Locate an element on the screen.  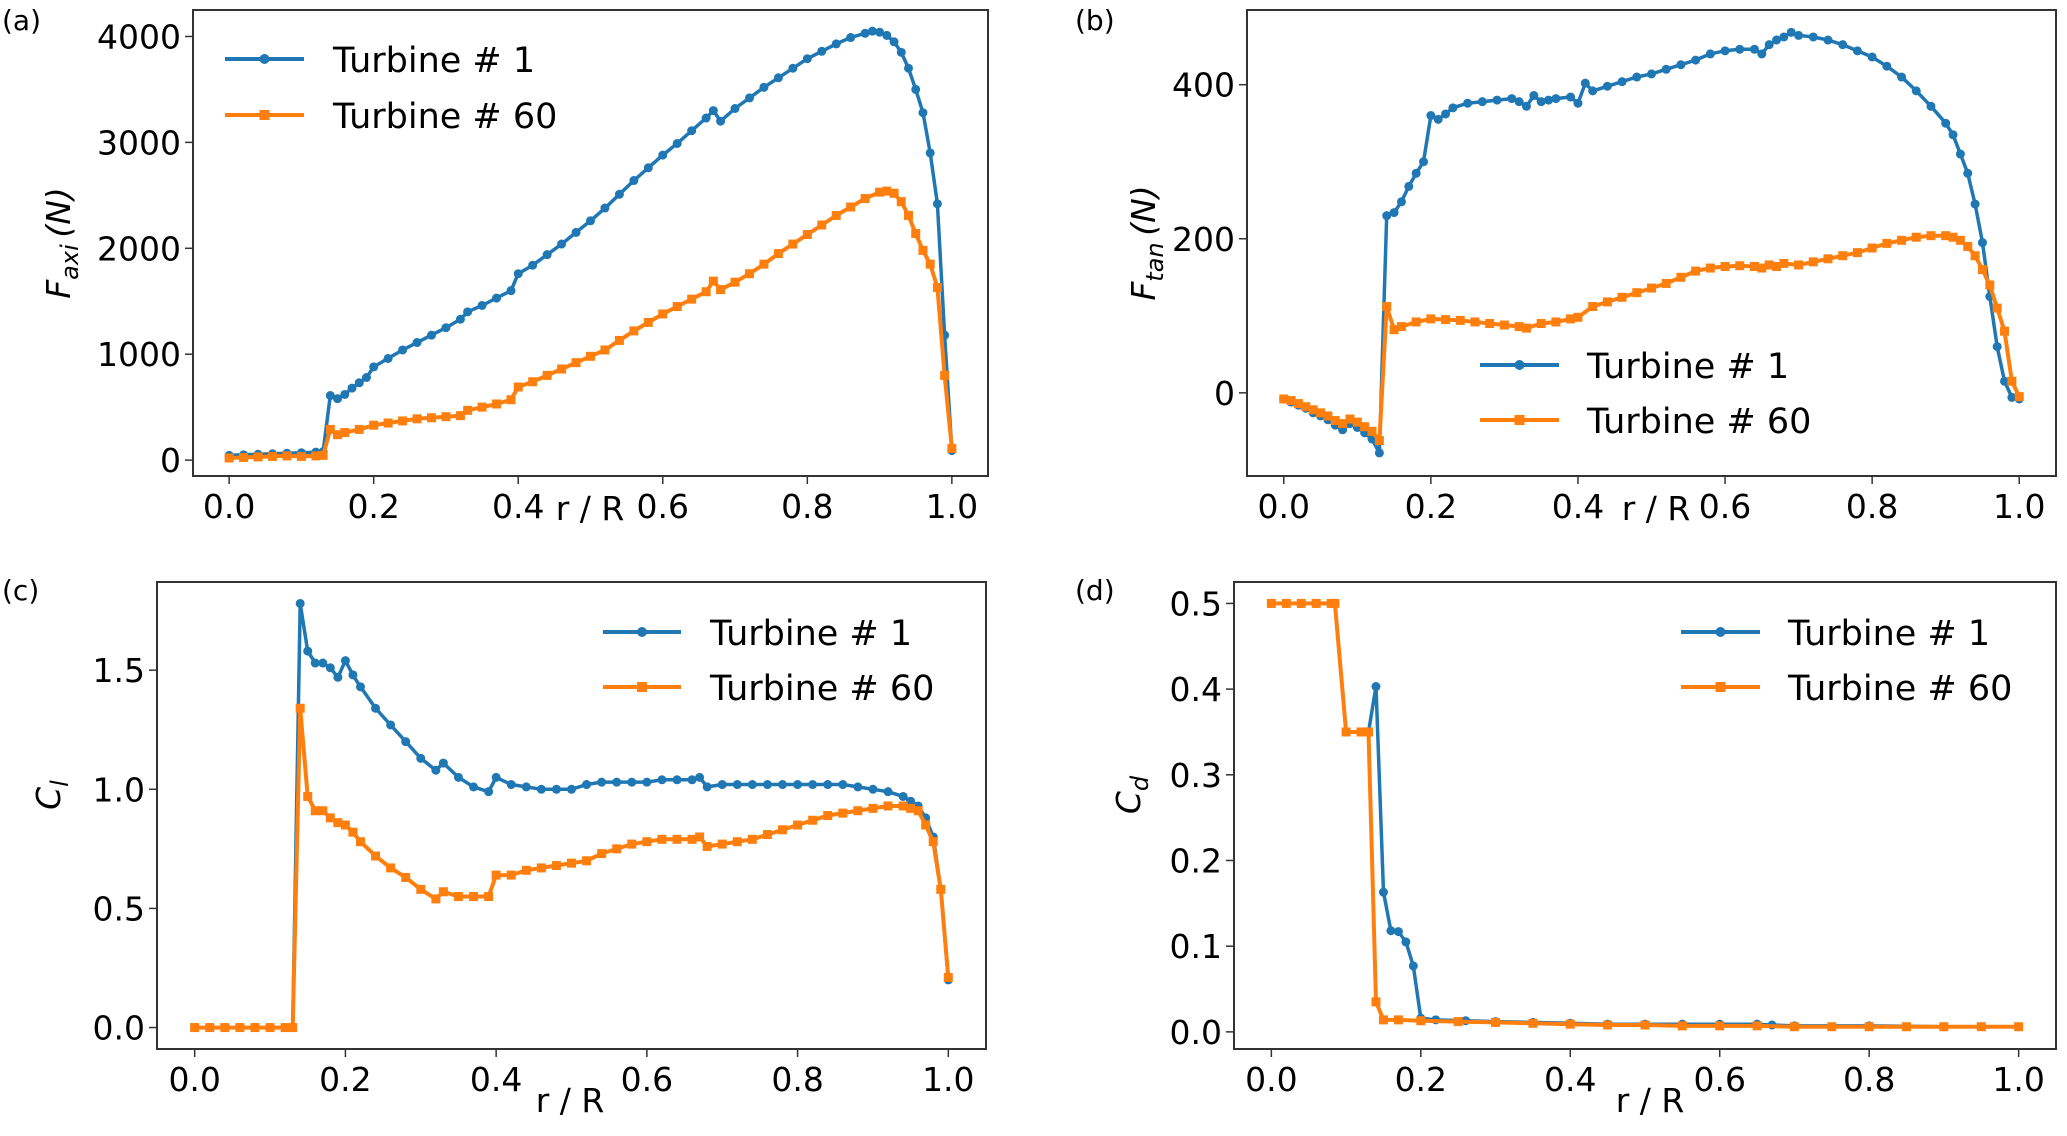
legend: Turbine # 1 Turbine # 60 is located at coordinates (1846, 661).